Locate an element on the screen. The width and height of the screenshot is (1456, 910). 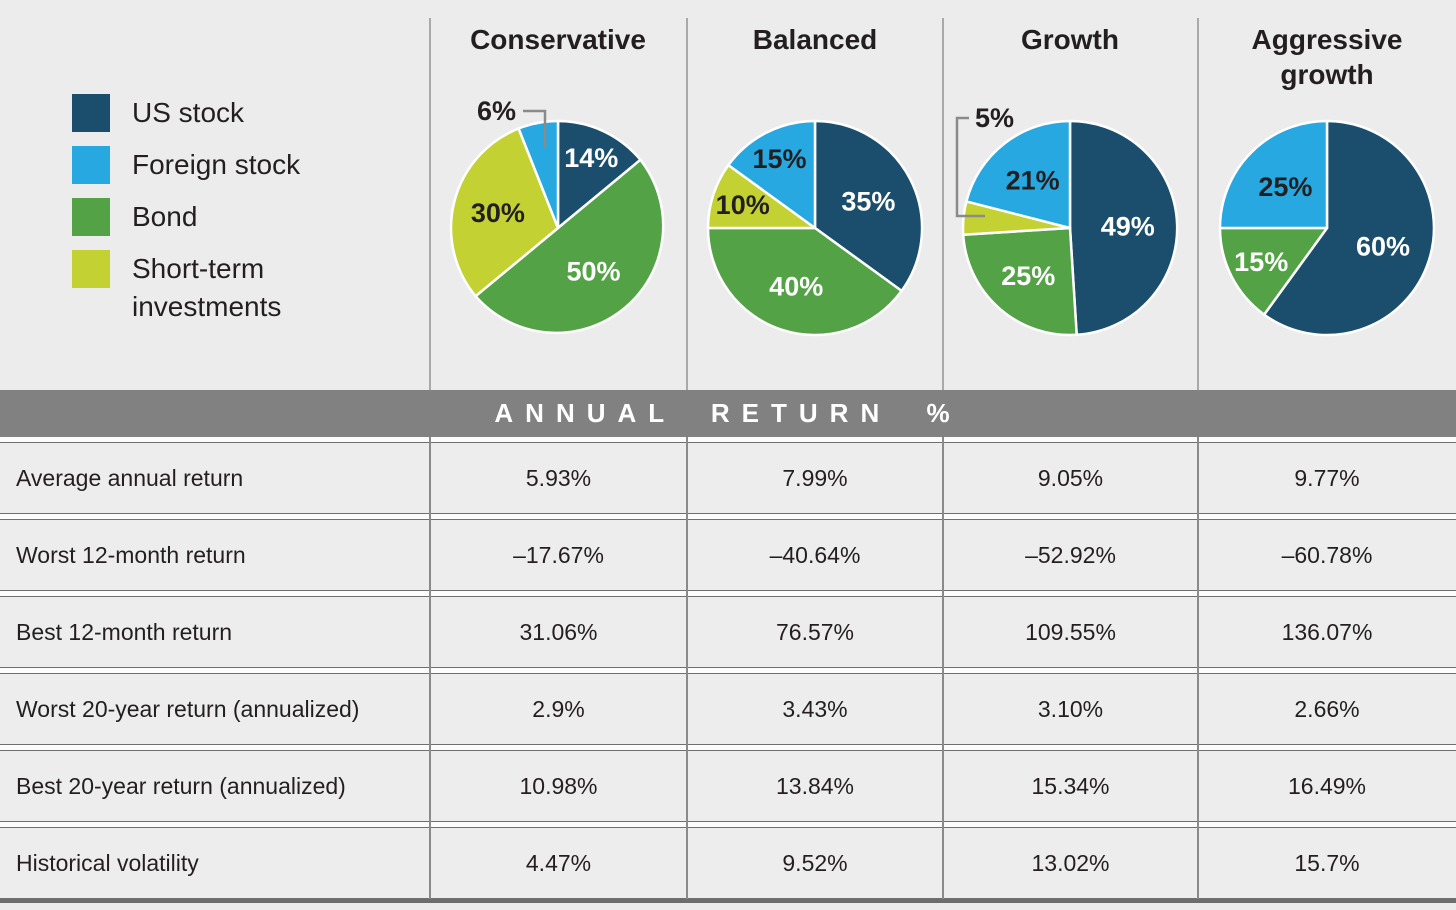
pie-chart-balanced: 35% 40% 10% 15% is located at coordinates (815, 228).